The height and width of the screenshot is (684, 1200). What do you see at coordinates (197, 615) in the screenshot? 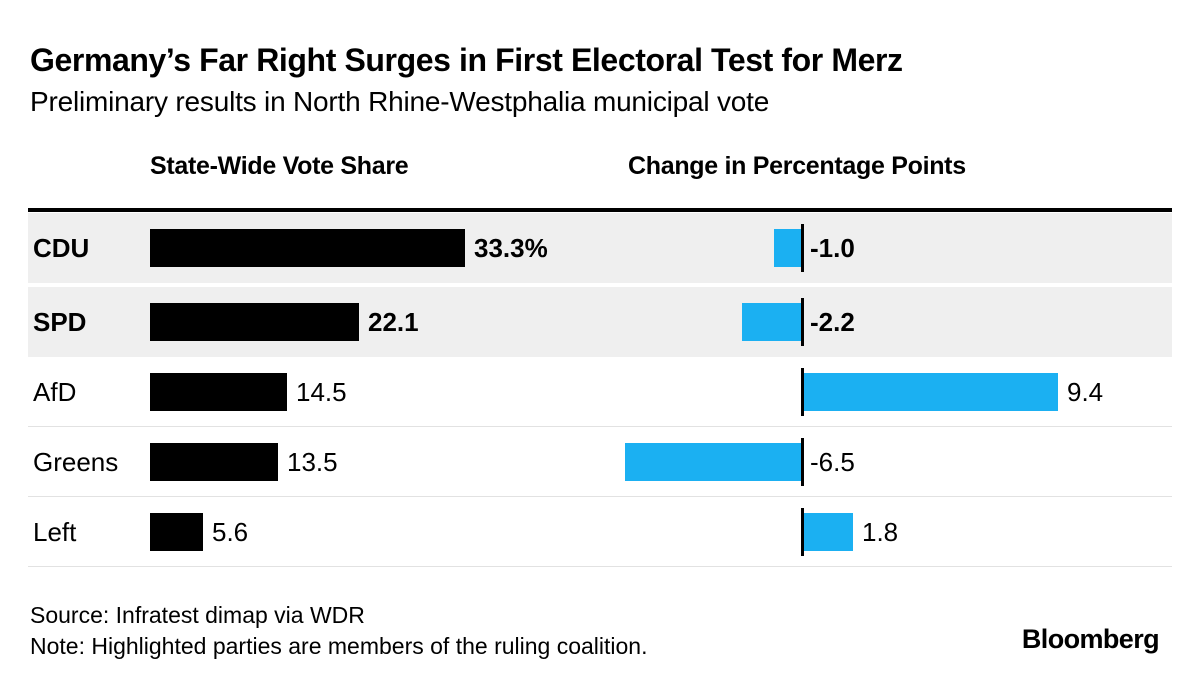
I see `source-text: Source: Infratest dimap via WDR` at bounding box center [197, 615].